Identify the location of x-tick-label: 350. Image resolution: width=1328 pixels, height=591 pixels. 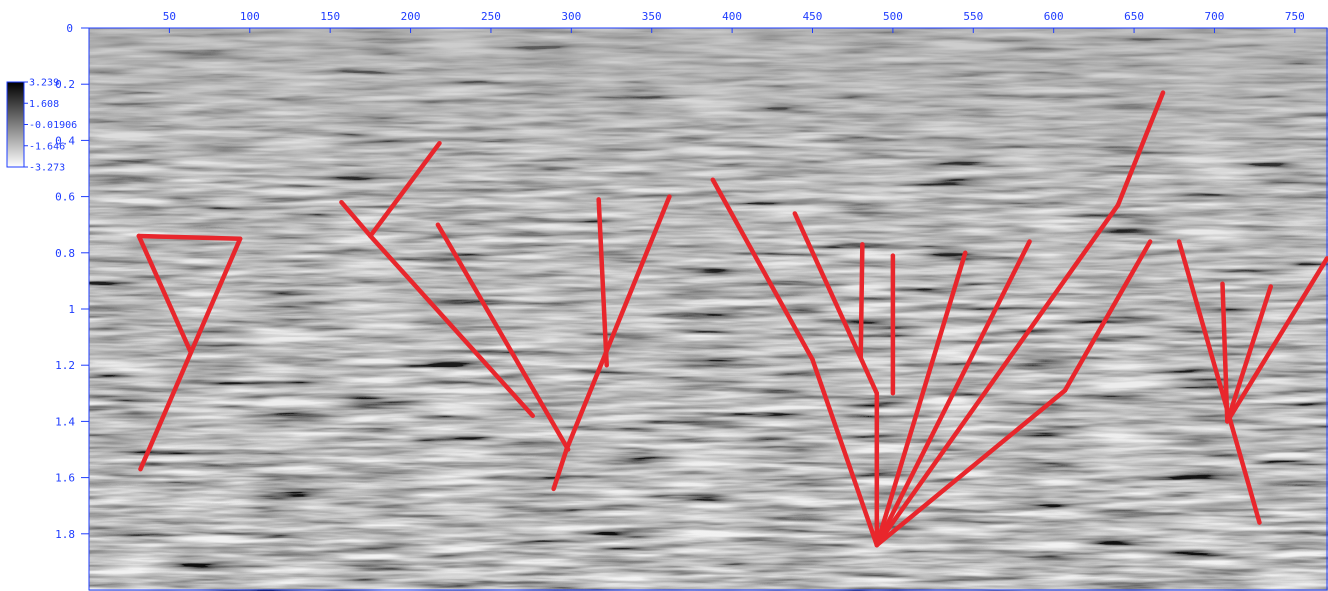
(652, 16).